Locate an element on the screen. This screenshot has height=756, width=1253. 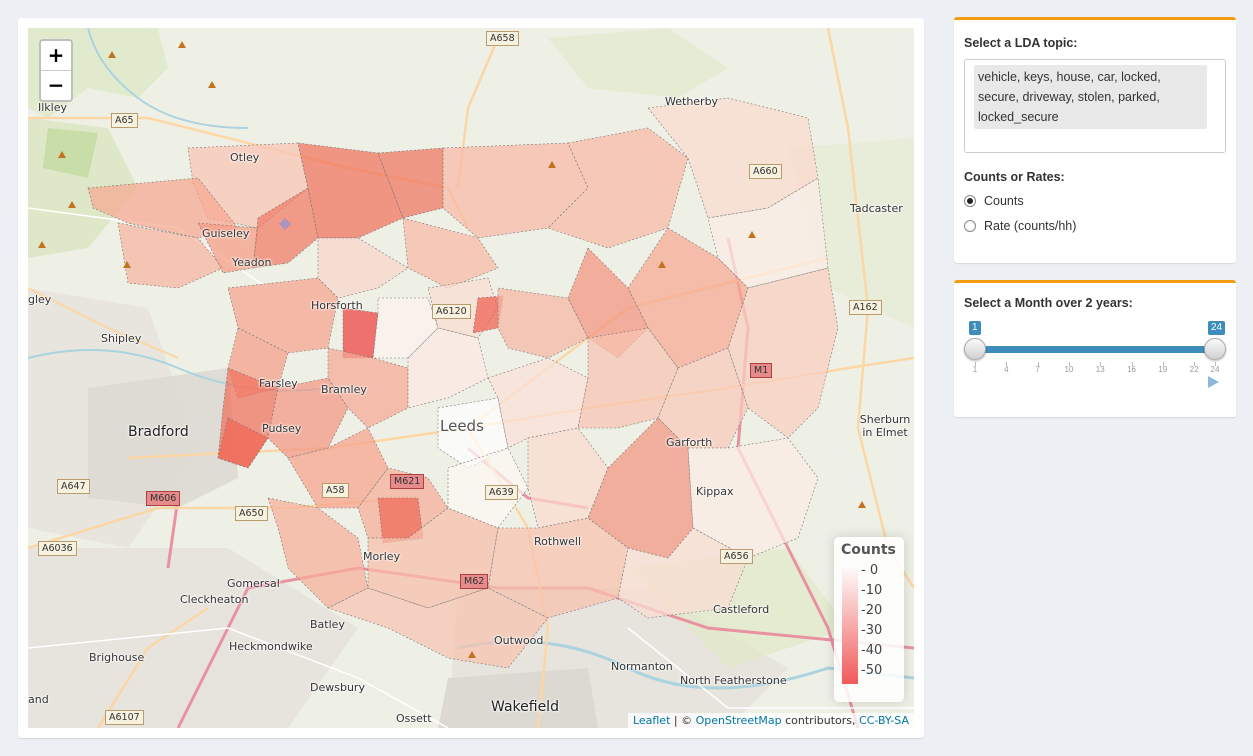
radio-rate: Rate (counts/hh) is located at coordinates (1020, 226).